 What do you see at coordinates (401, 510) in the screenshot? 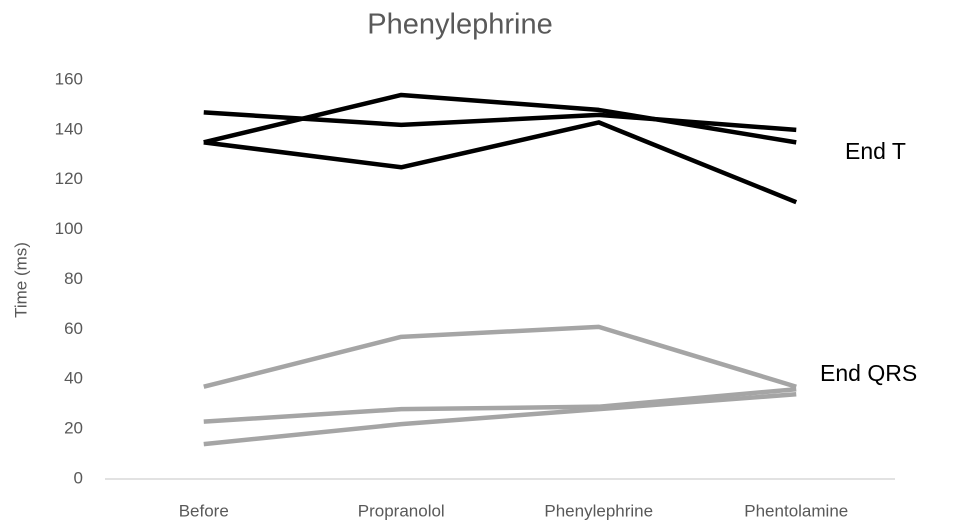
I see `x-tick-label: Propranolol` at bounding box center [401, 510].